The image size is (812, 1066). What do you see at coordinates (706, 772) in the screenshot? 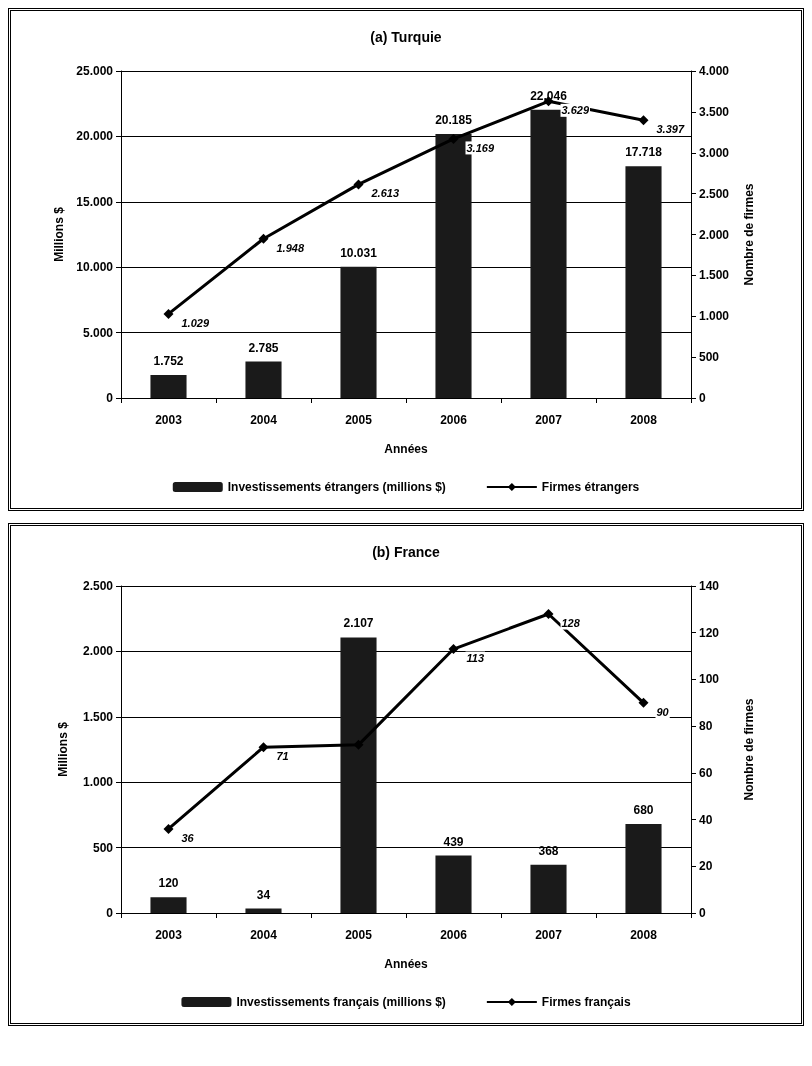
I see `y2-tick-label: 60` at bounding box center [706, 772].